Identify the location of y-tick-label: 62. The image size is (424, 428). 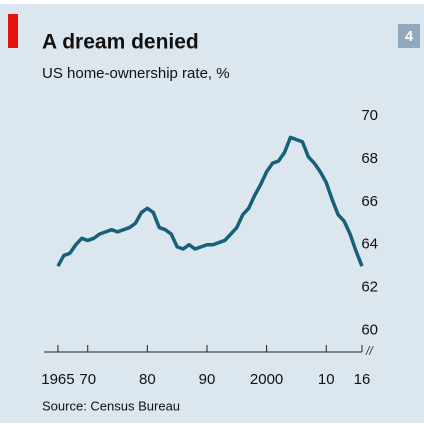
(369, 287).